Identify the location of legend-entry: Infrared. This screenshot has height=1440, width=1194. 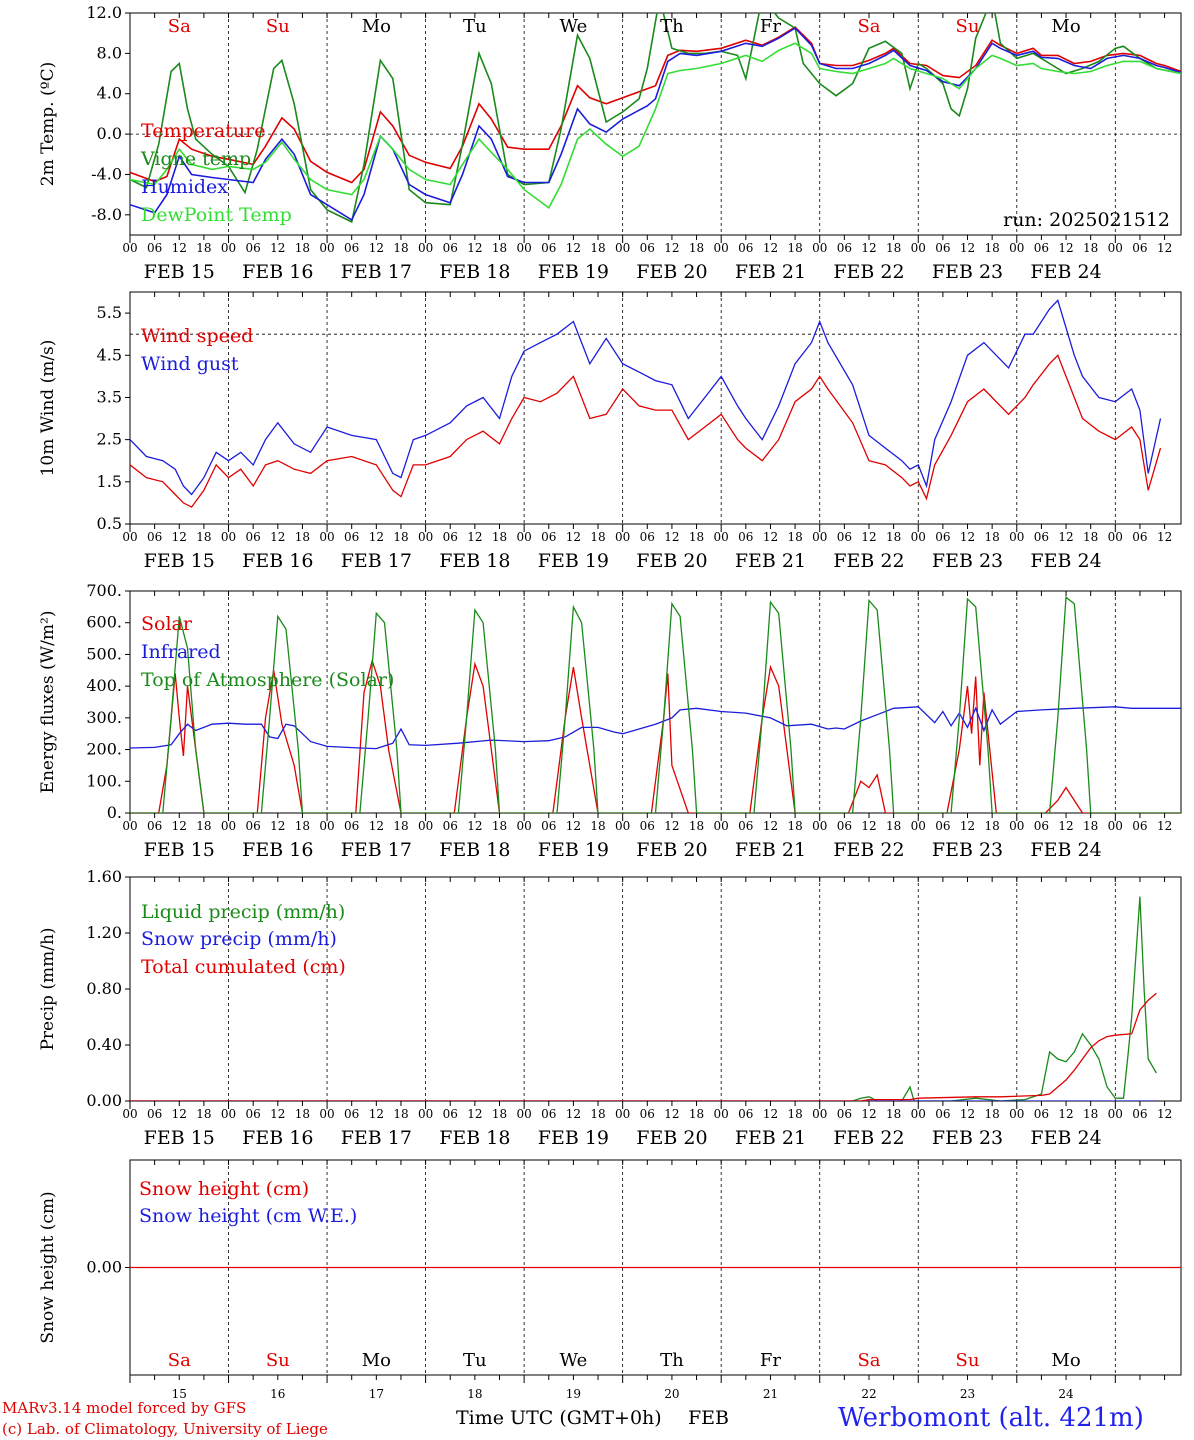
(181, 652).